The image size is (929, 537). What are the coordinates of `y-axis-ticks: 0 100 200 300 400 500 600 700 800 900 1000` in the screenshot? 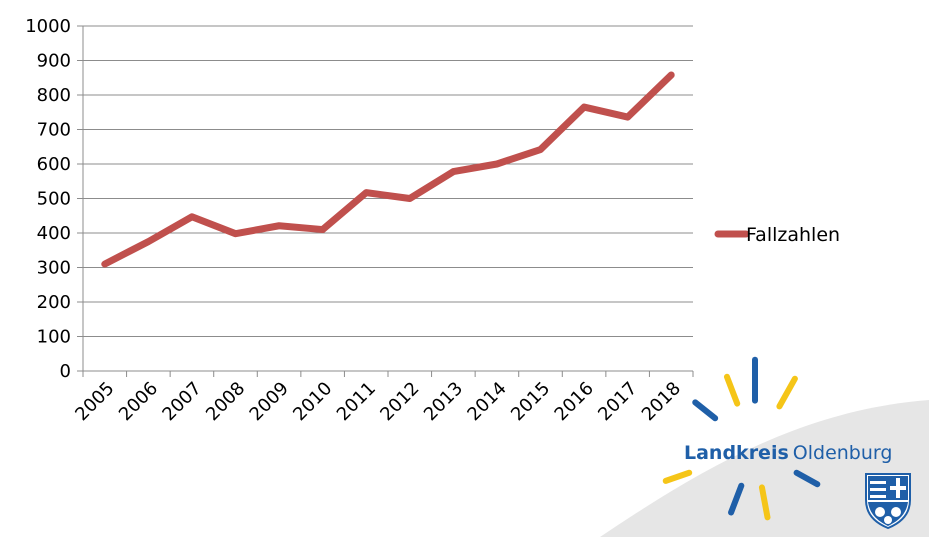 It's located at (54, 199).